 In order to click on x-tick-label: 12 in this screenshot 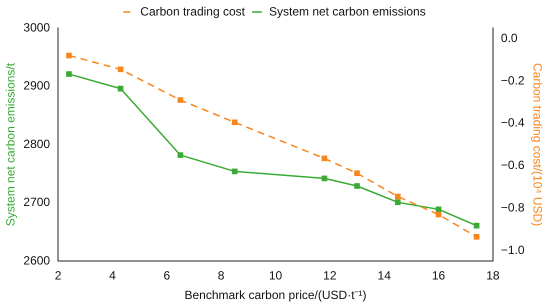, I will do `click(330, 275)`.